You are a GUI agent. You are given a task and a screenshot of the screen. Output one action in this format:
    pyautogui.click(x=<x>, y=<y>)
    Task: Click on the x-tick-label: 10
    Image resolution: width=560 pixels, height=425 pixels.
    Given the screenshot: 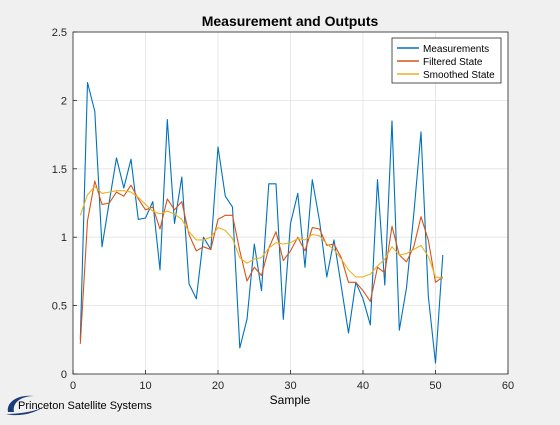 What is the action you would take?
    pyautogui.click(x=145, y=386)
    